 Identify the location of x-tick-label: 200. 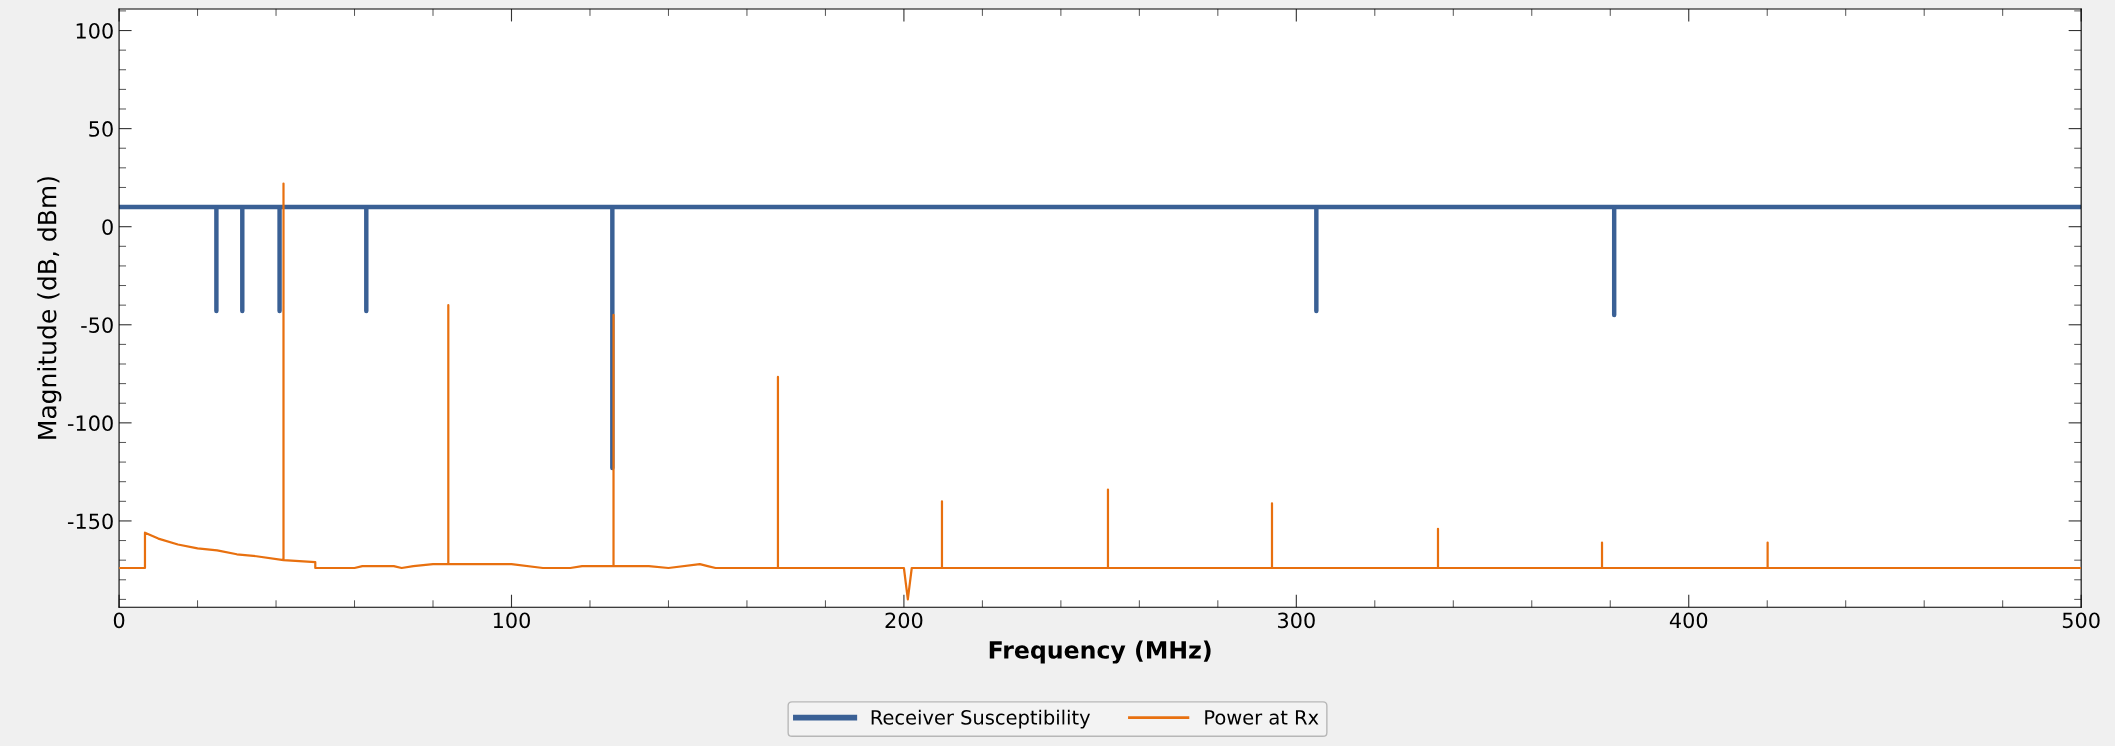
(904, 620).